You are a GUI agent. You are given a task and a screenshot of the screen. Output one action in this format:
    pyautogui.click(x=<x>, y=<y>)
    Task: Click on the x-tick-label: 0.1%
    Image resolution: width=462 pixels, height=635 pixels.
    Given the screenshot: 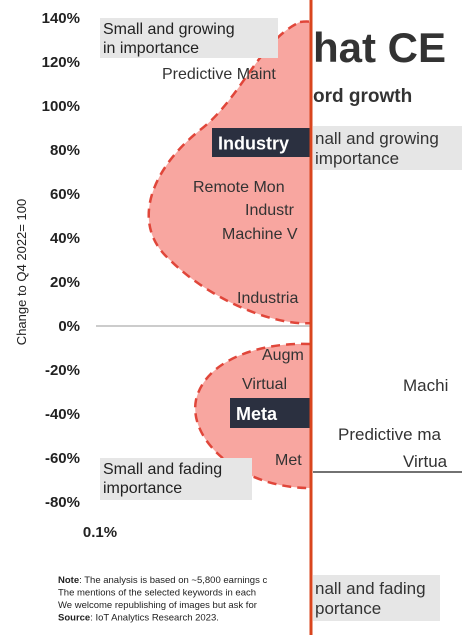 What is the action you would take?
    pyautogui.click(x=100, y=532)
    